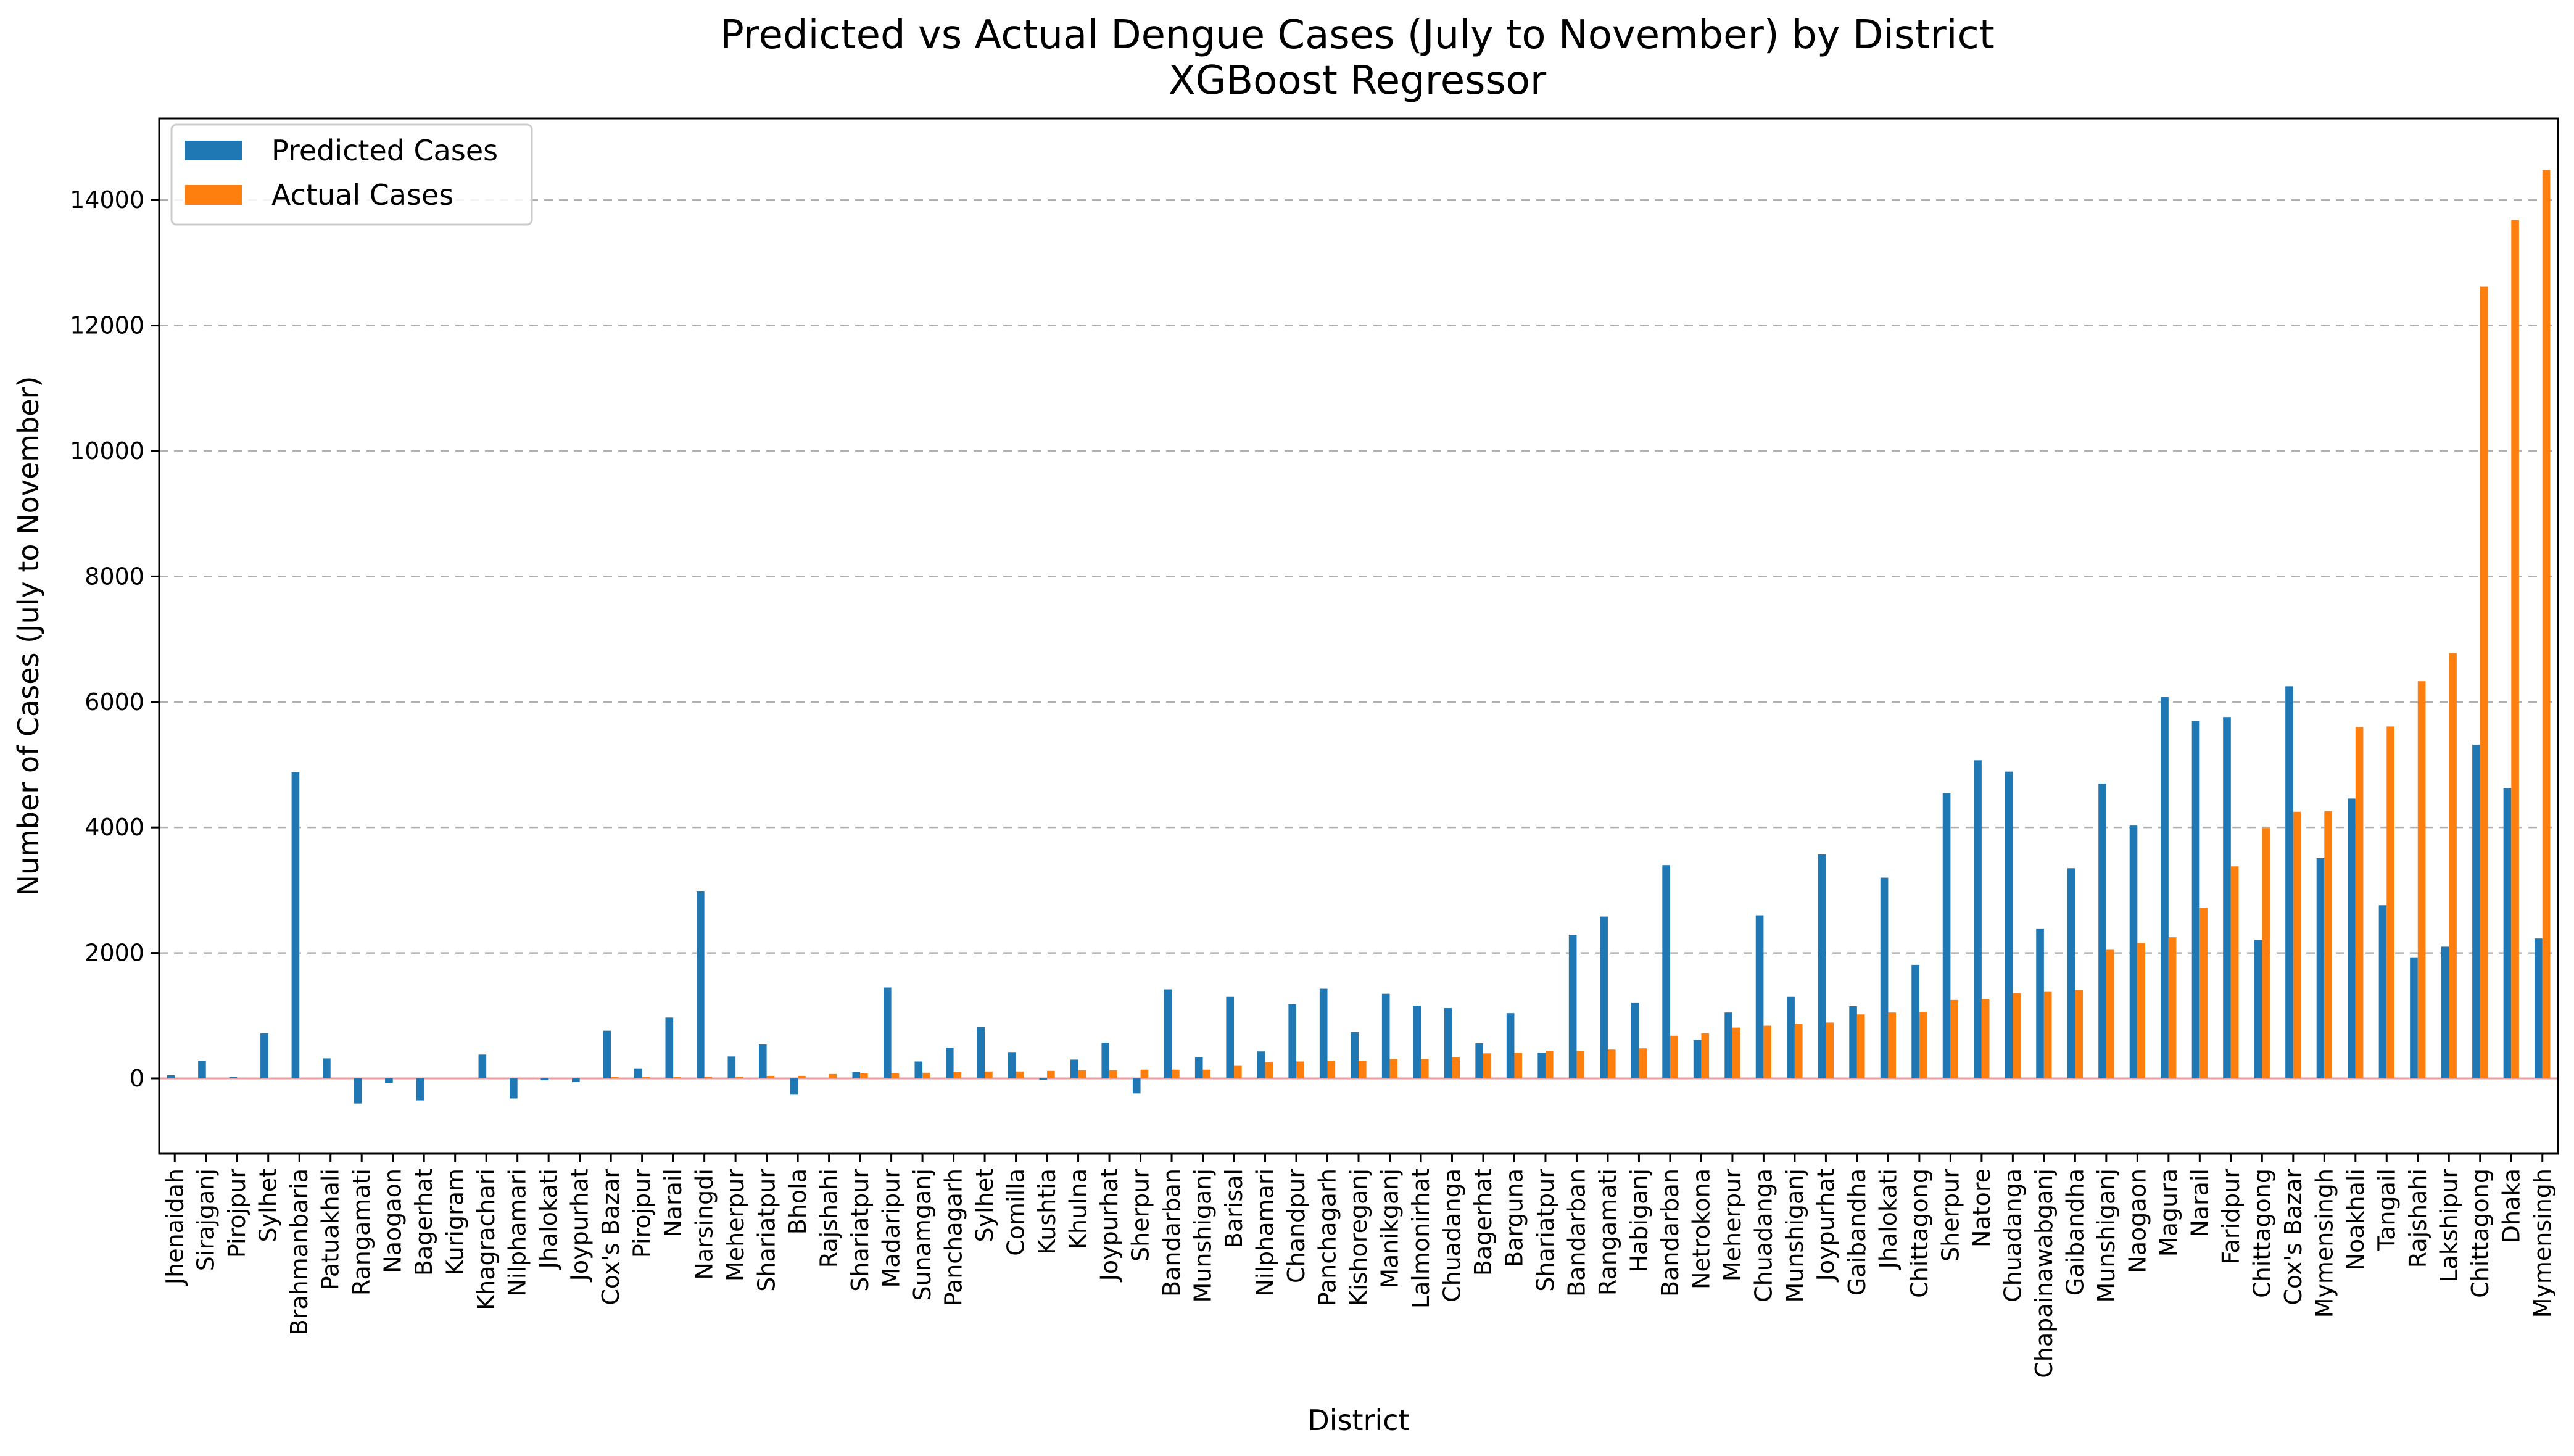 The height and width of the screenshot is (1456, 2574). Describe the element at coordinates (704, 1224) in the screenshot. I see `x-tick-label: Narsingdi` at that location.